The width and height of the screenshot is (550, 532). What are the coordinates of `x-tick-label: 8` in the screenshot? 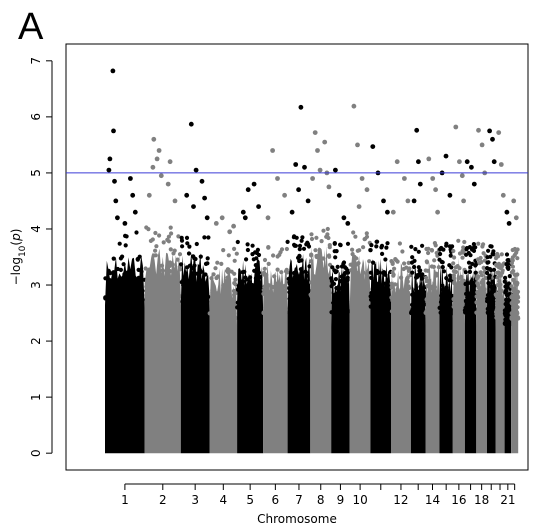 It's located at (321, 500).